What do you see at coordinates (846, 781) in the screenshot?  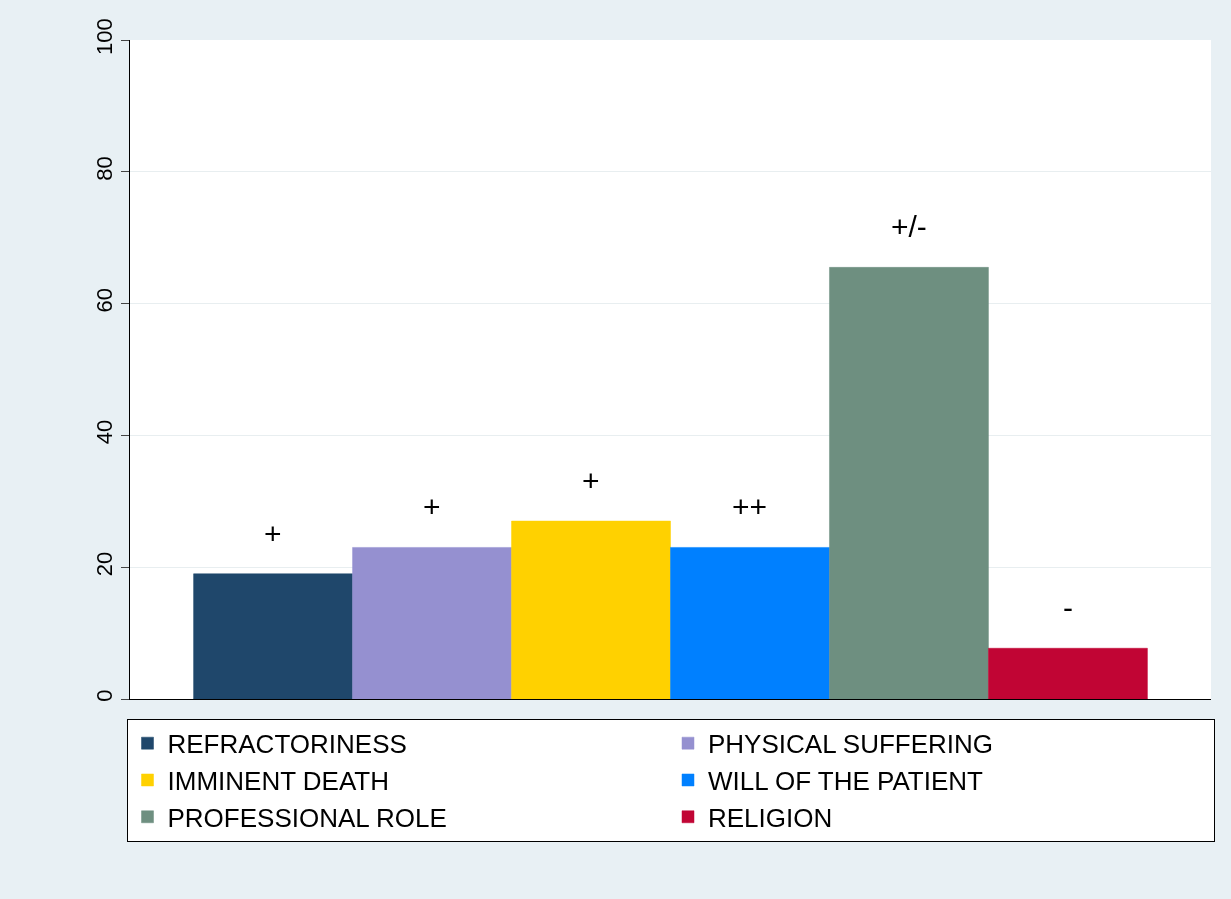 I see `legend-label: WILL OF THE PATIENT` at bounding box center [846, 781].